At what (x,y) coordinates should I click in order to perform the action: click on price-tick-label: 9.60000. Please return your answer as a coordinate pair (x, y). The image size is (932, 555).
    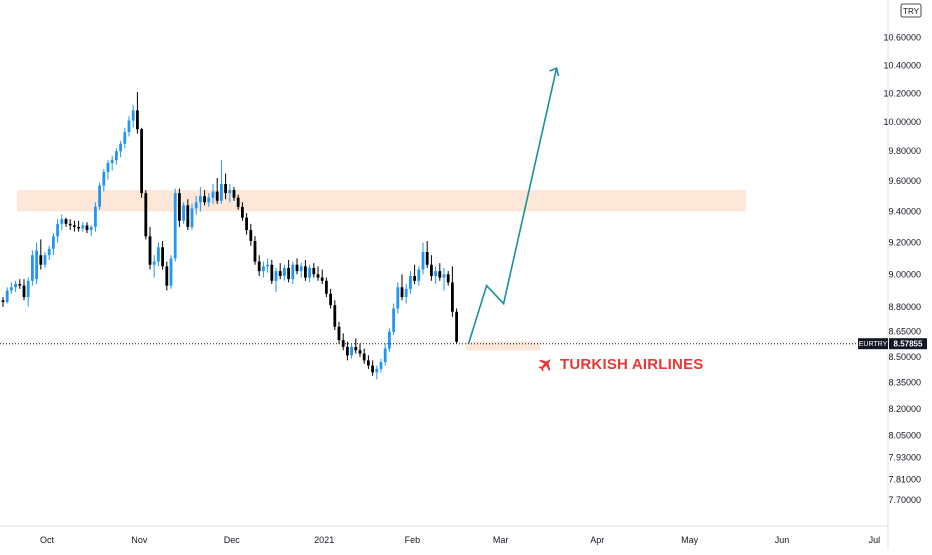
    Looking at the image, I should click on (904, 181).